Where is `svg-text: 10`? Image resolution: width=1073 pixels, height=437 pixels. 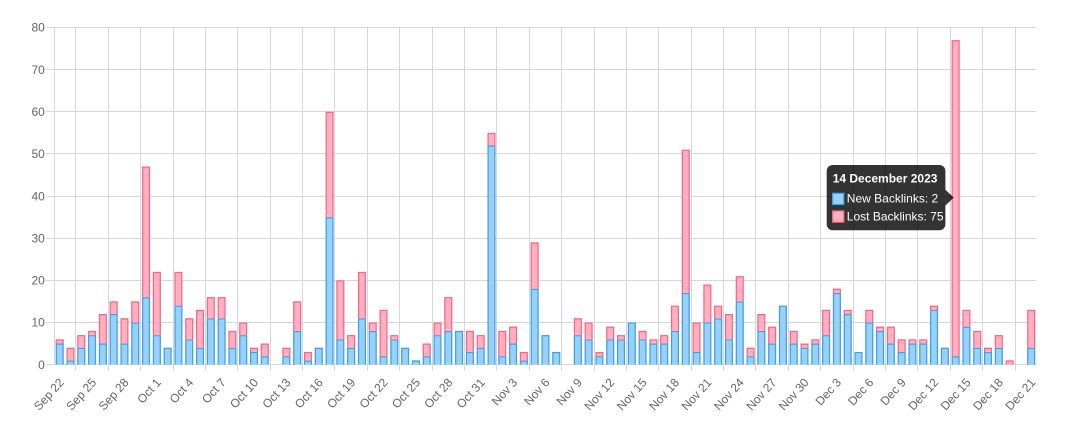
svg-text: 10 is located at coordinates (38, 323).